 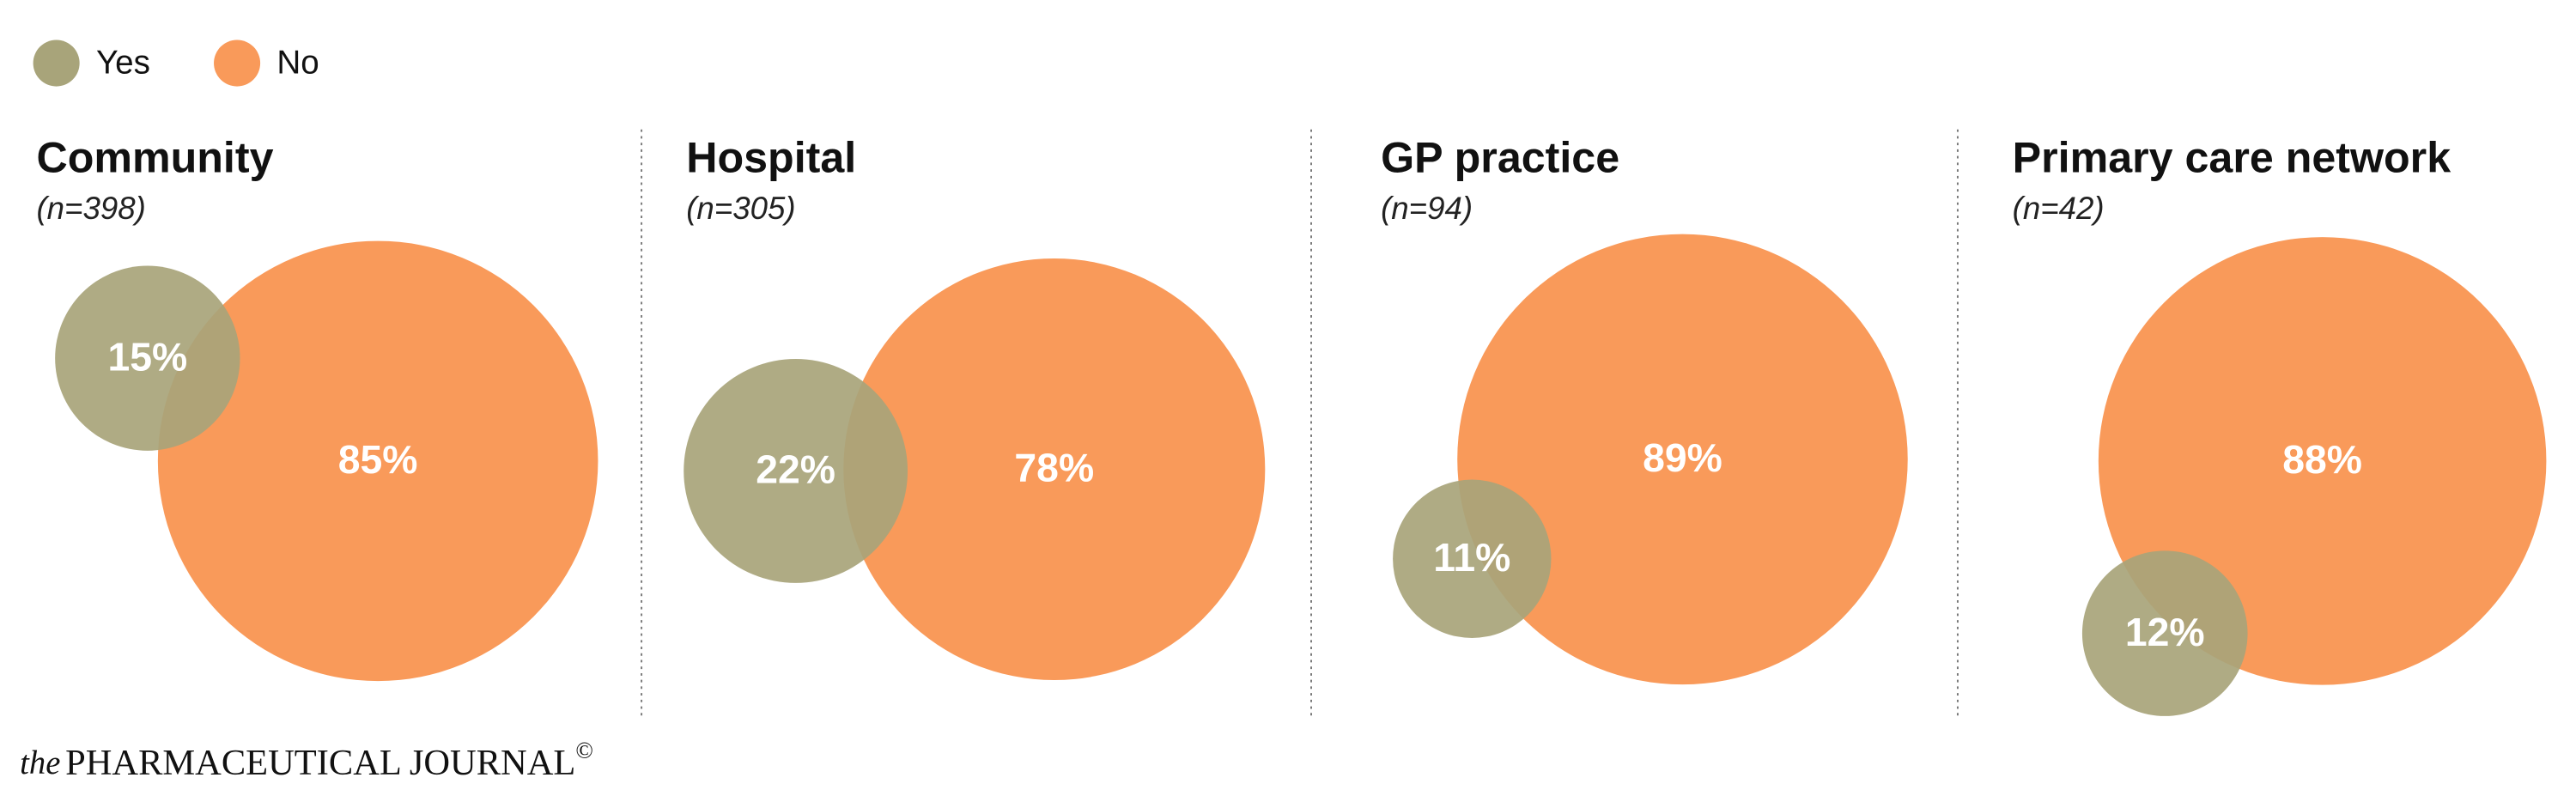 What do you see at coordinates (771, 158) in the screenshot?
I see `panel-title: Hospital` at bounding box center [771, 158].